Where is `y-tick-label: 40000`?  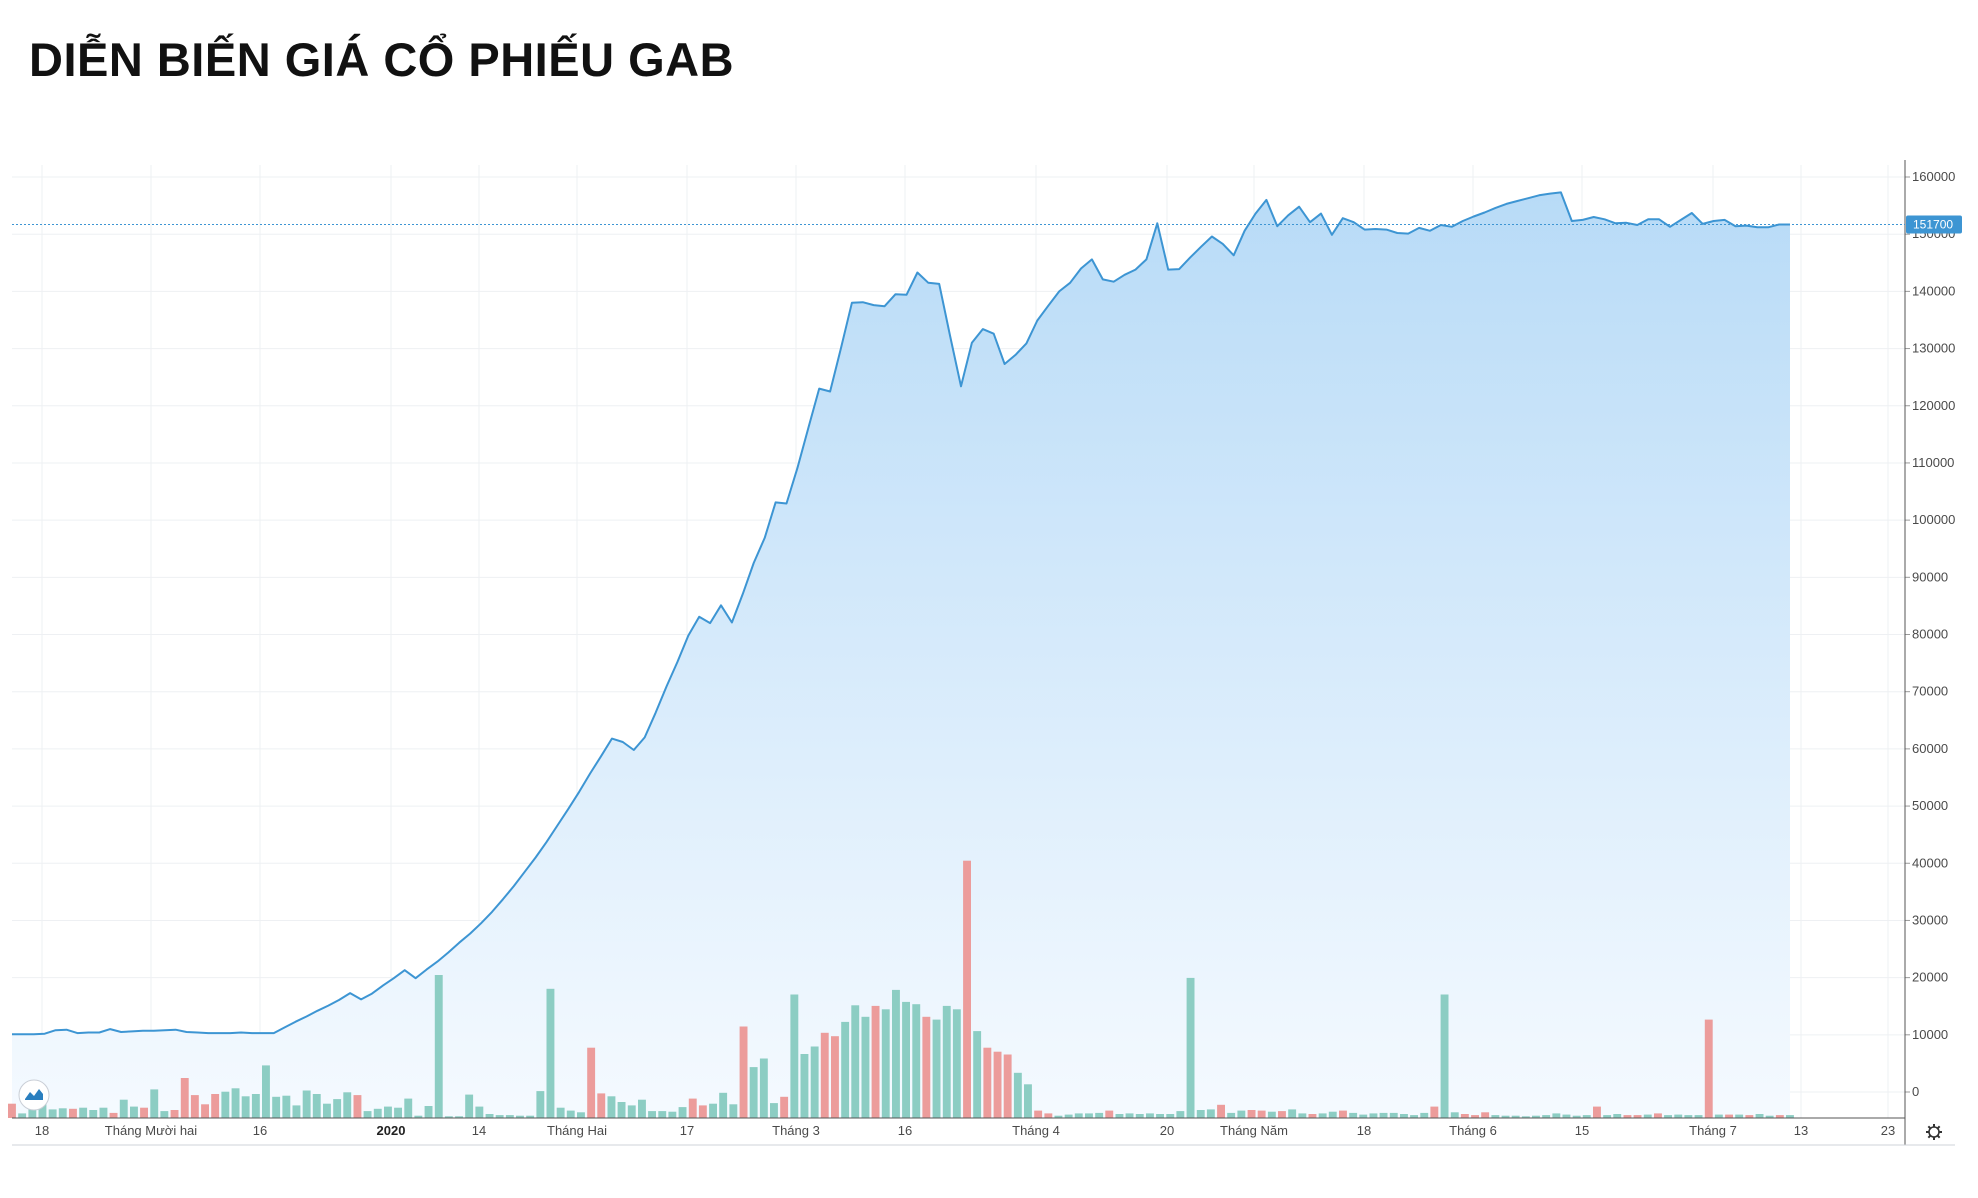
y-tick-label: 40000 is located at coordinates (1930, 862).